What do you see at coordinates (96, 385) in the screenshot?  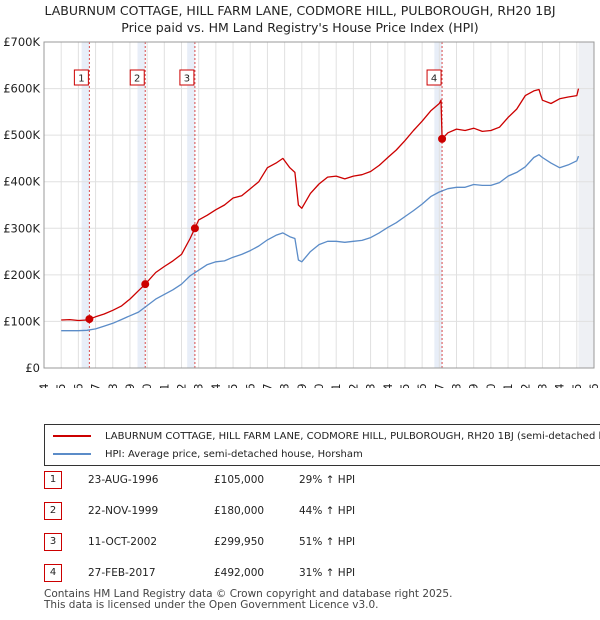 I see `x-tick-label: 1997` at bounding box center [96, 385].